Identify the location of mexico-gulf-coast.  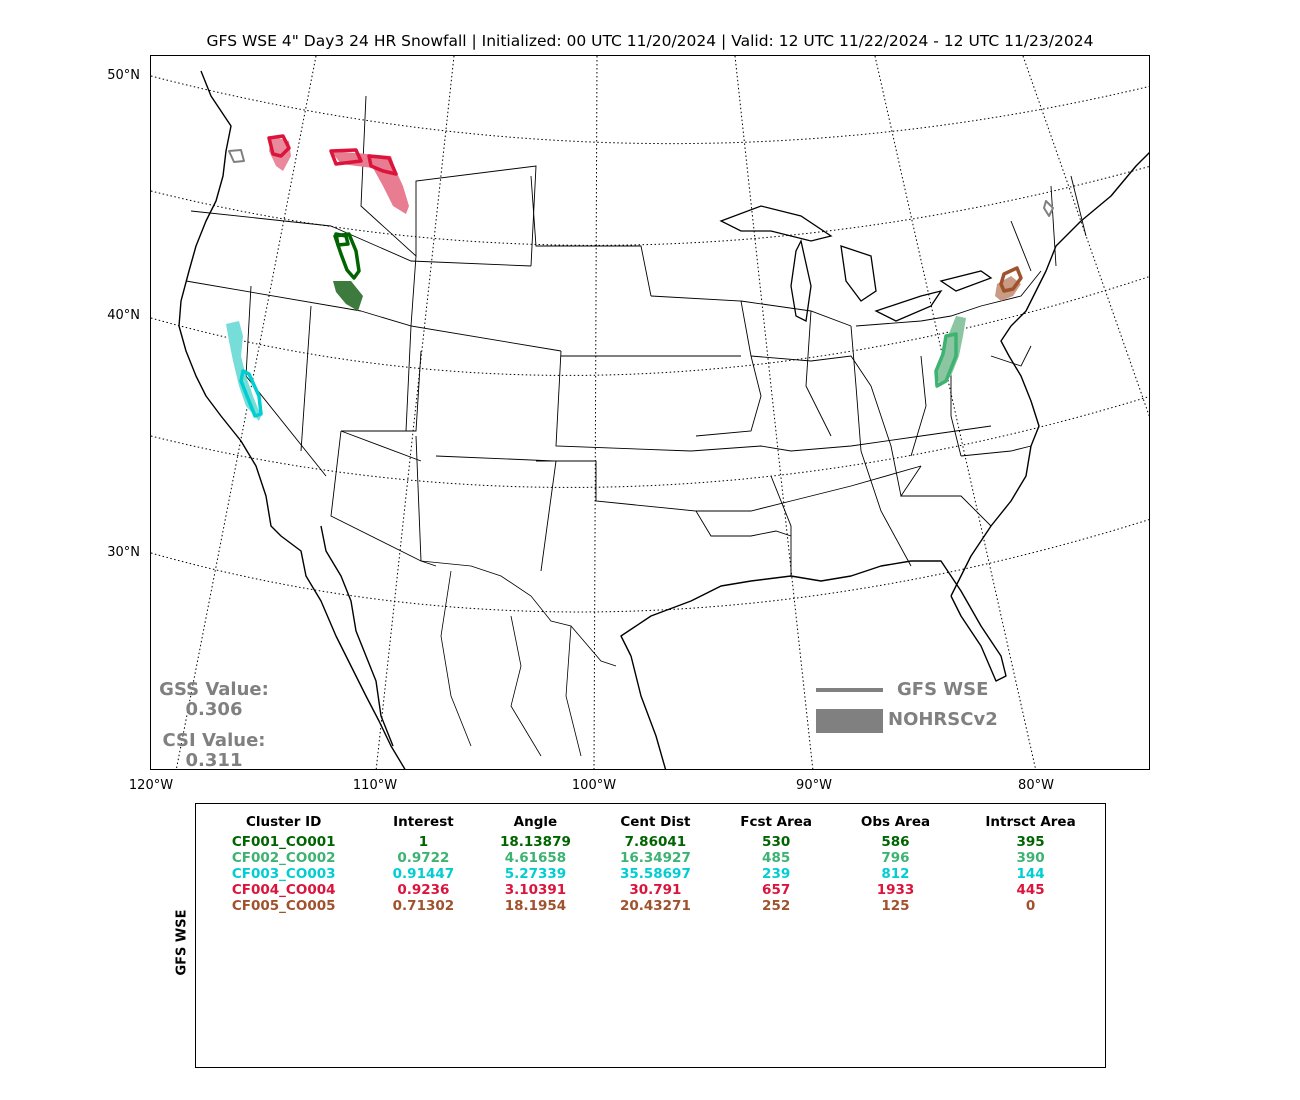
(648, 712).